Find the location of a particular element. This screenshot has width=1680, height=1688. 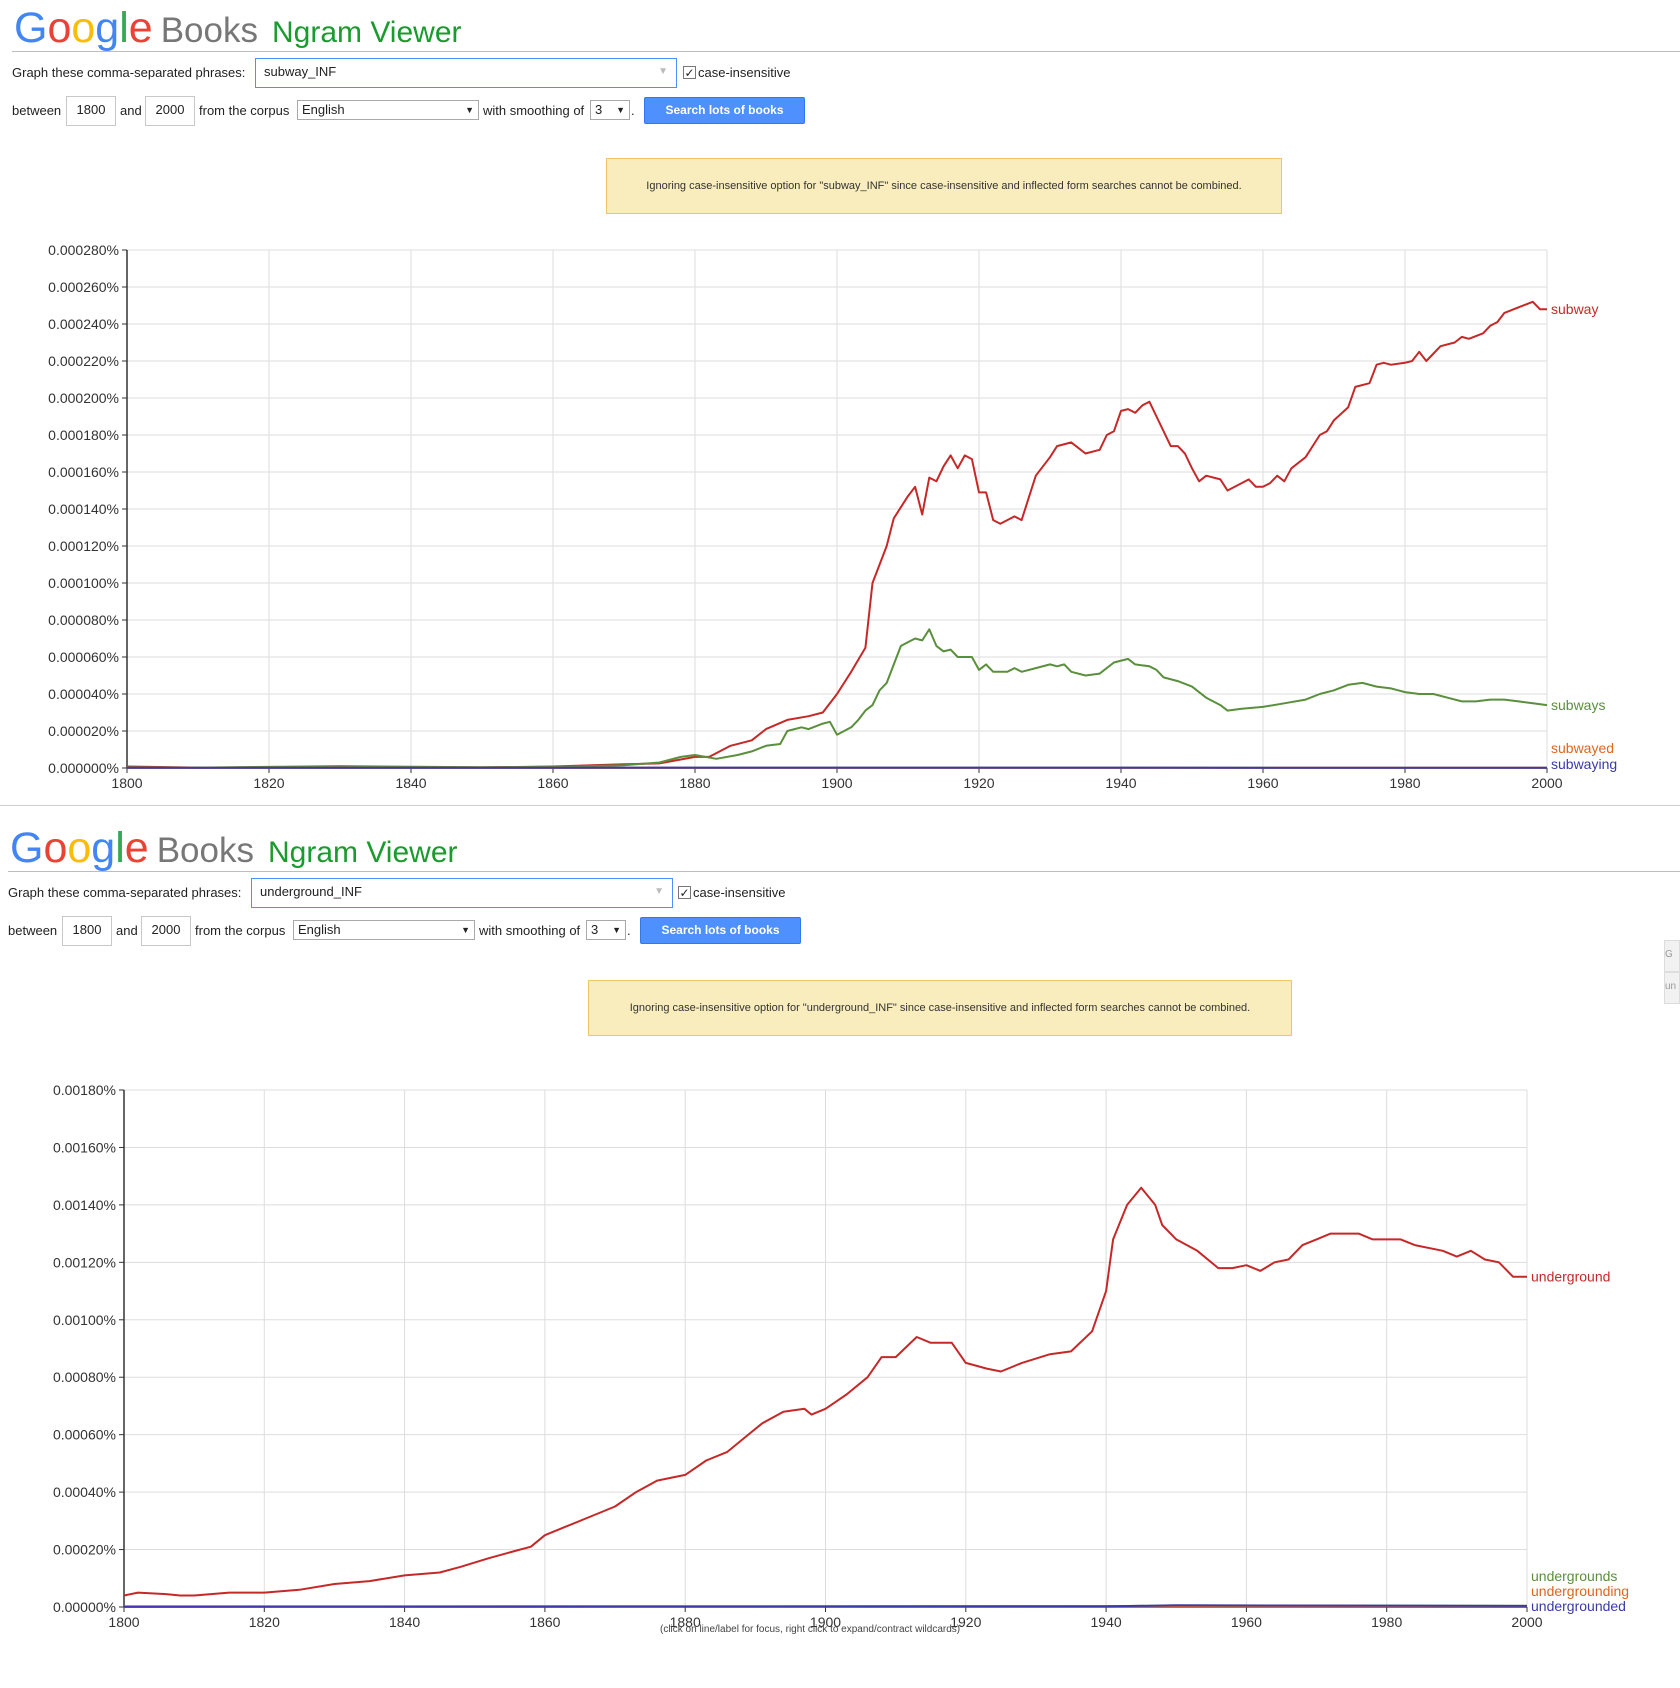

series-label: subwayed is located at coordinates (1582, 748).